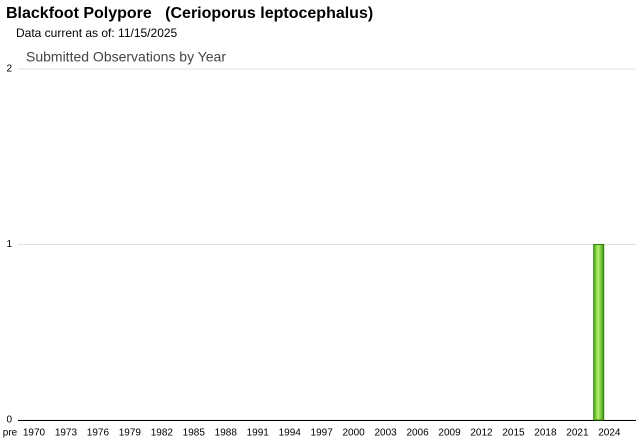  I want to click on x-tick-label: 2012, so click(481, 433).